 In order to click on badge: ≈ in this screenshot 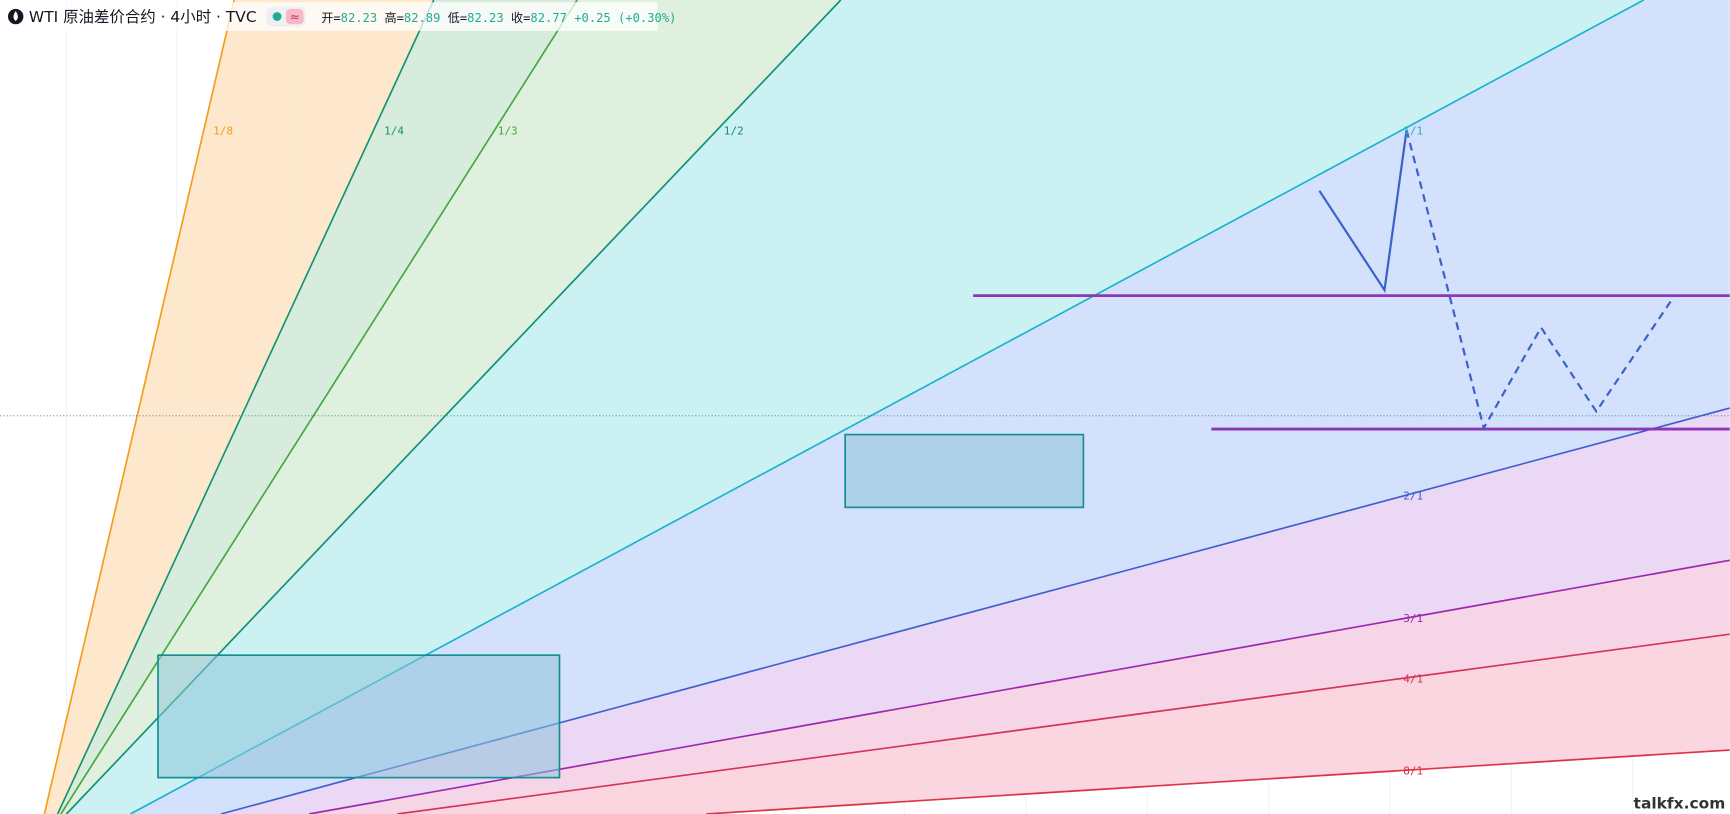, I will do `click(295, 17)`.